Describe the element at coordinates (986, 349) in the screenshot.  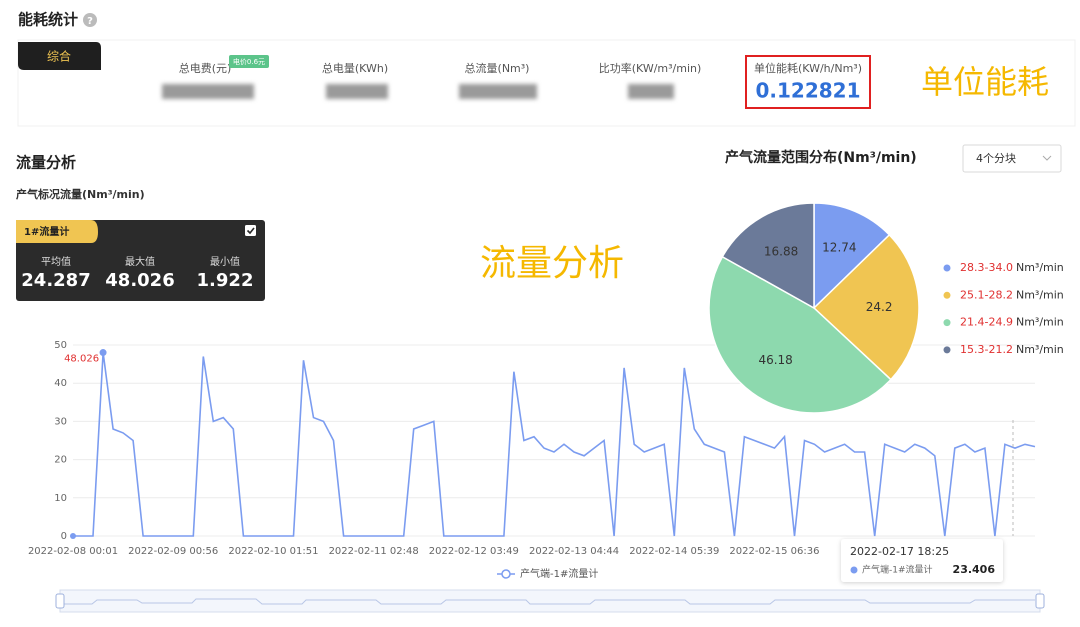
I see `legend-range: 15.3-21.2` at that location.